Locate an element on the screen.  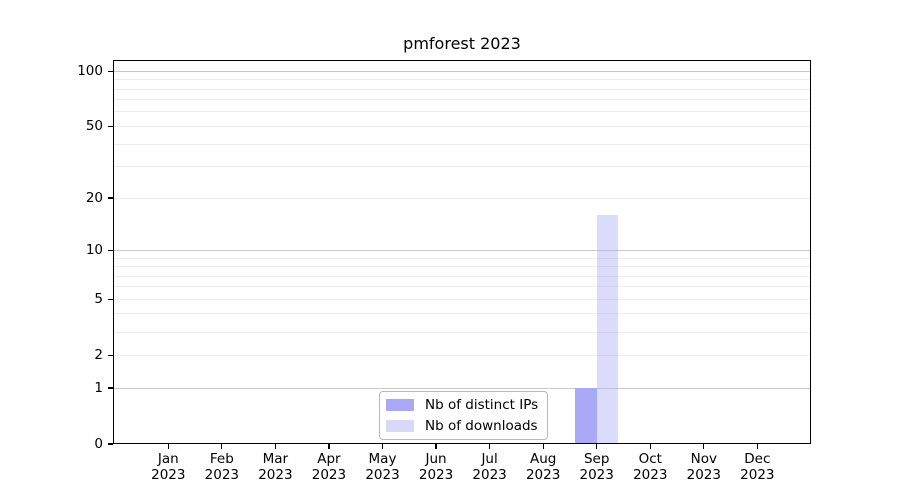
y-axis-tick-label: 2 is located at coordinates (98, 355).